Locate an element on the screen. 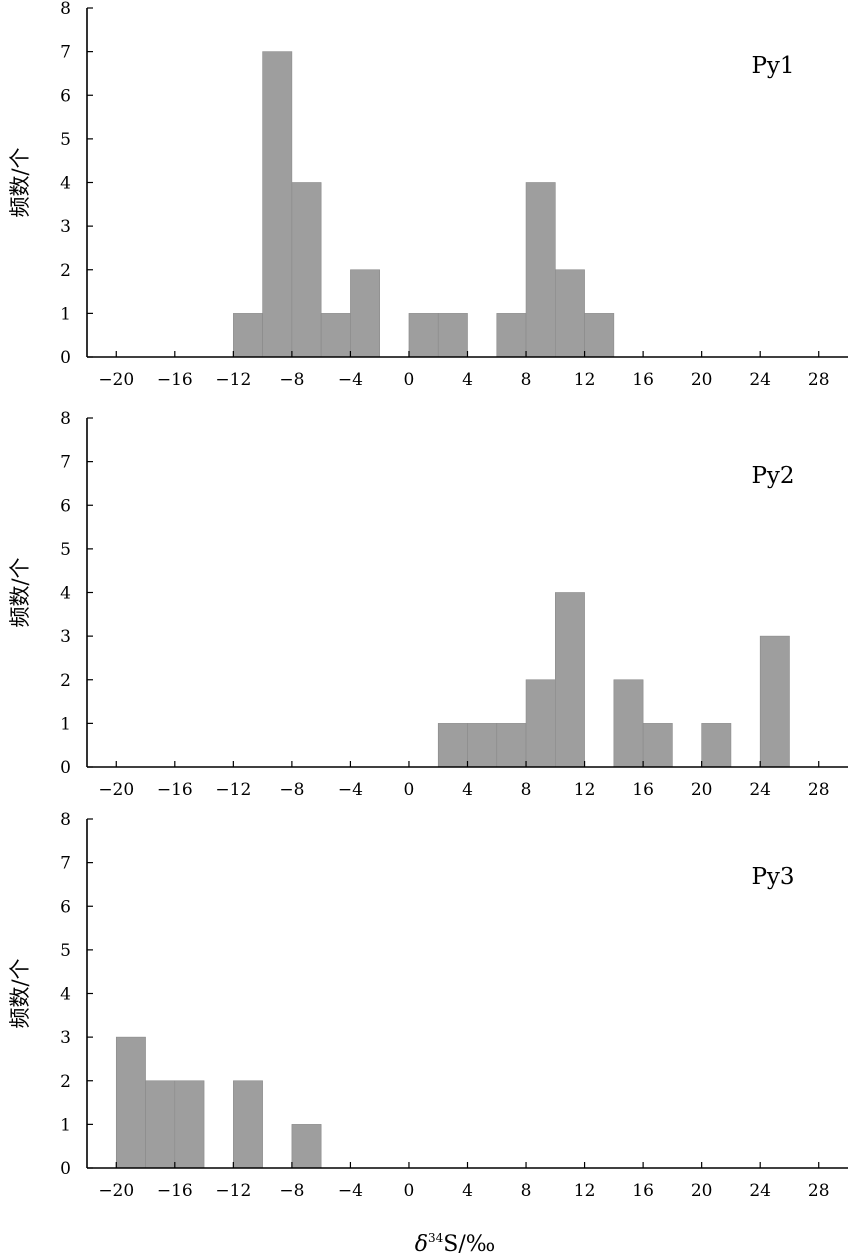  panel-label: Py1 is located at coordinates (772, 66).